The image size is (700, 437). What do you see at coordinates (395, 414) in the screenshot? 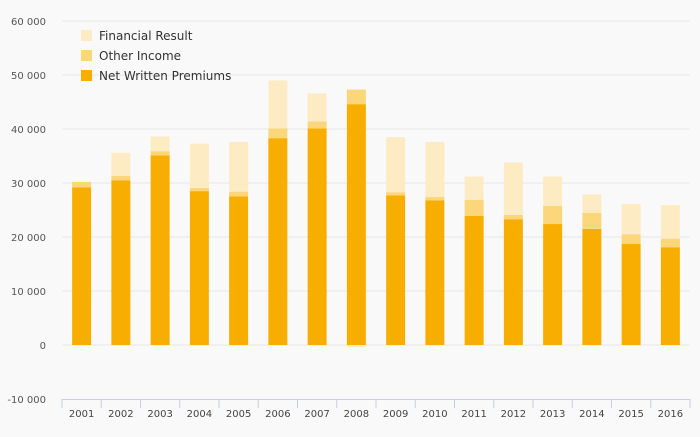
I see `x-tick-label: 2009` at bounding box center [395, 414].